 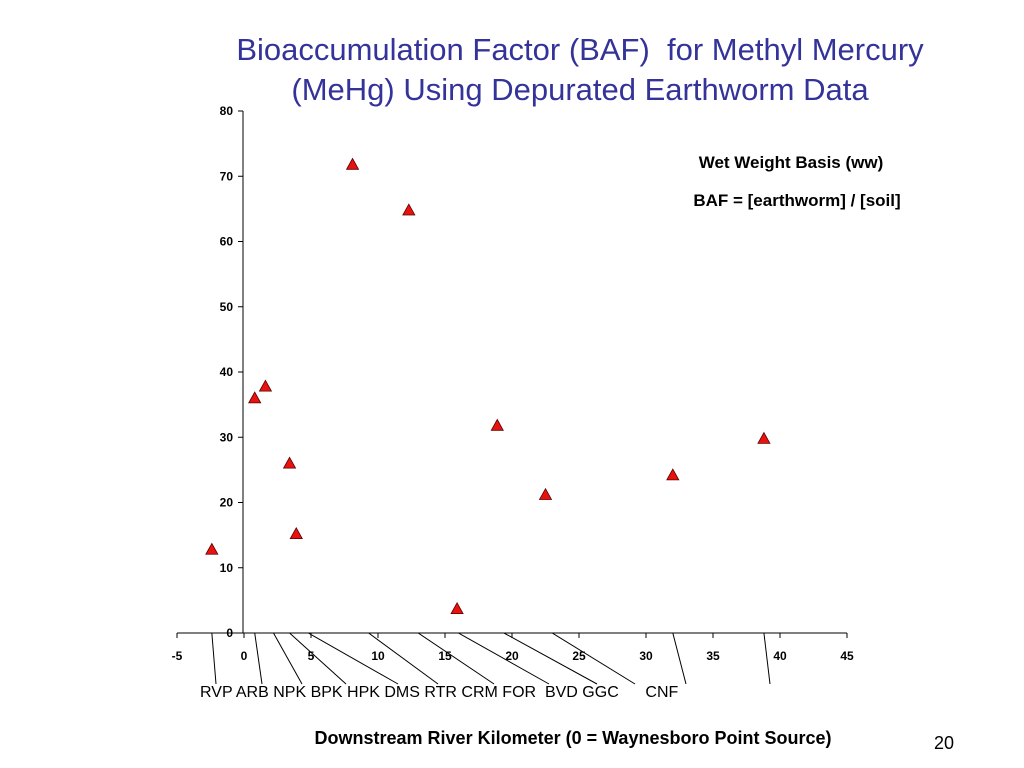 What do you see at coordinates (679, 658) in the screenshot?
I see `leader-line-ggc` at bounding box center [679, 658].